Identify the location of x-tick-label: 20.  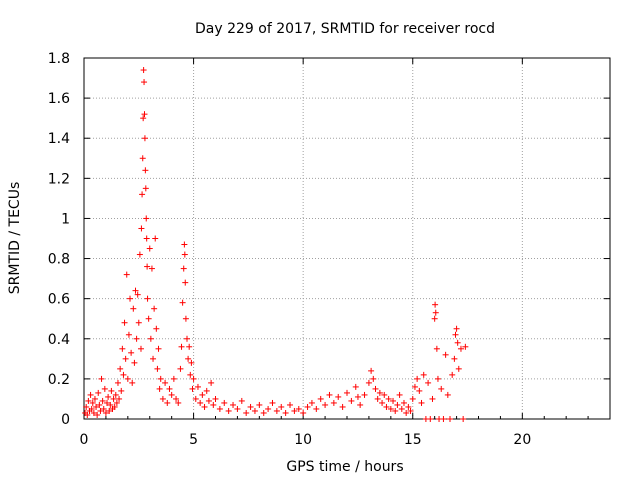
(522, 440).